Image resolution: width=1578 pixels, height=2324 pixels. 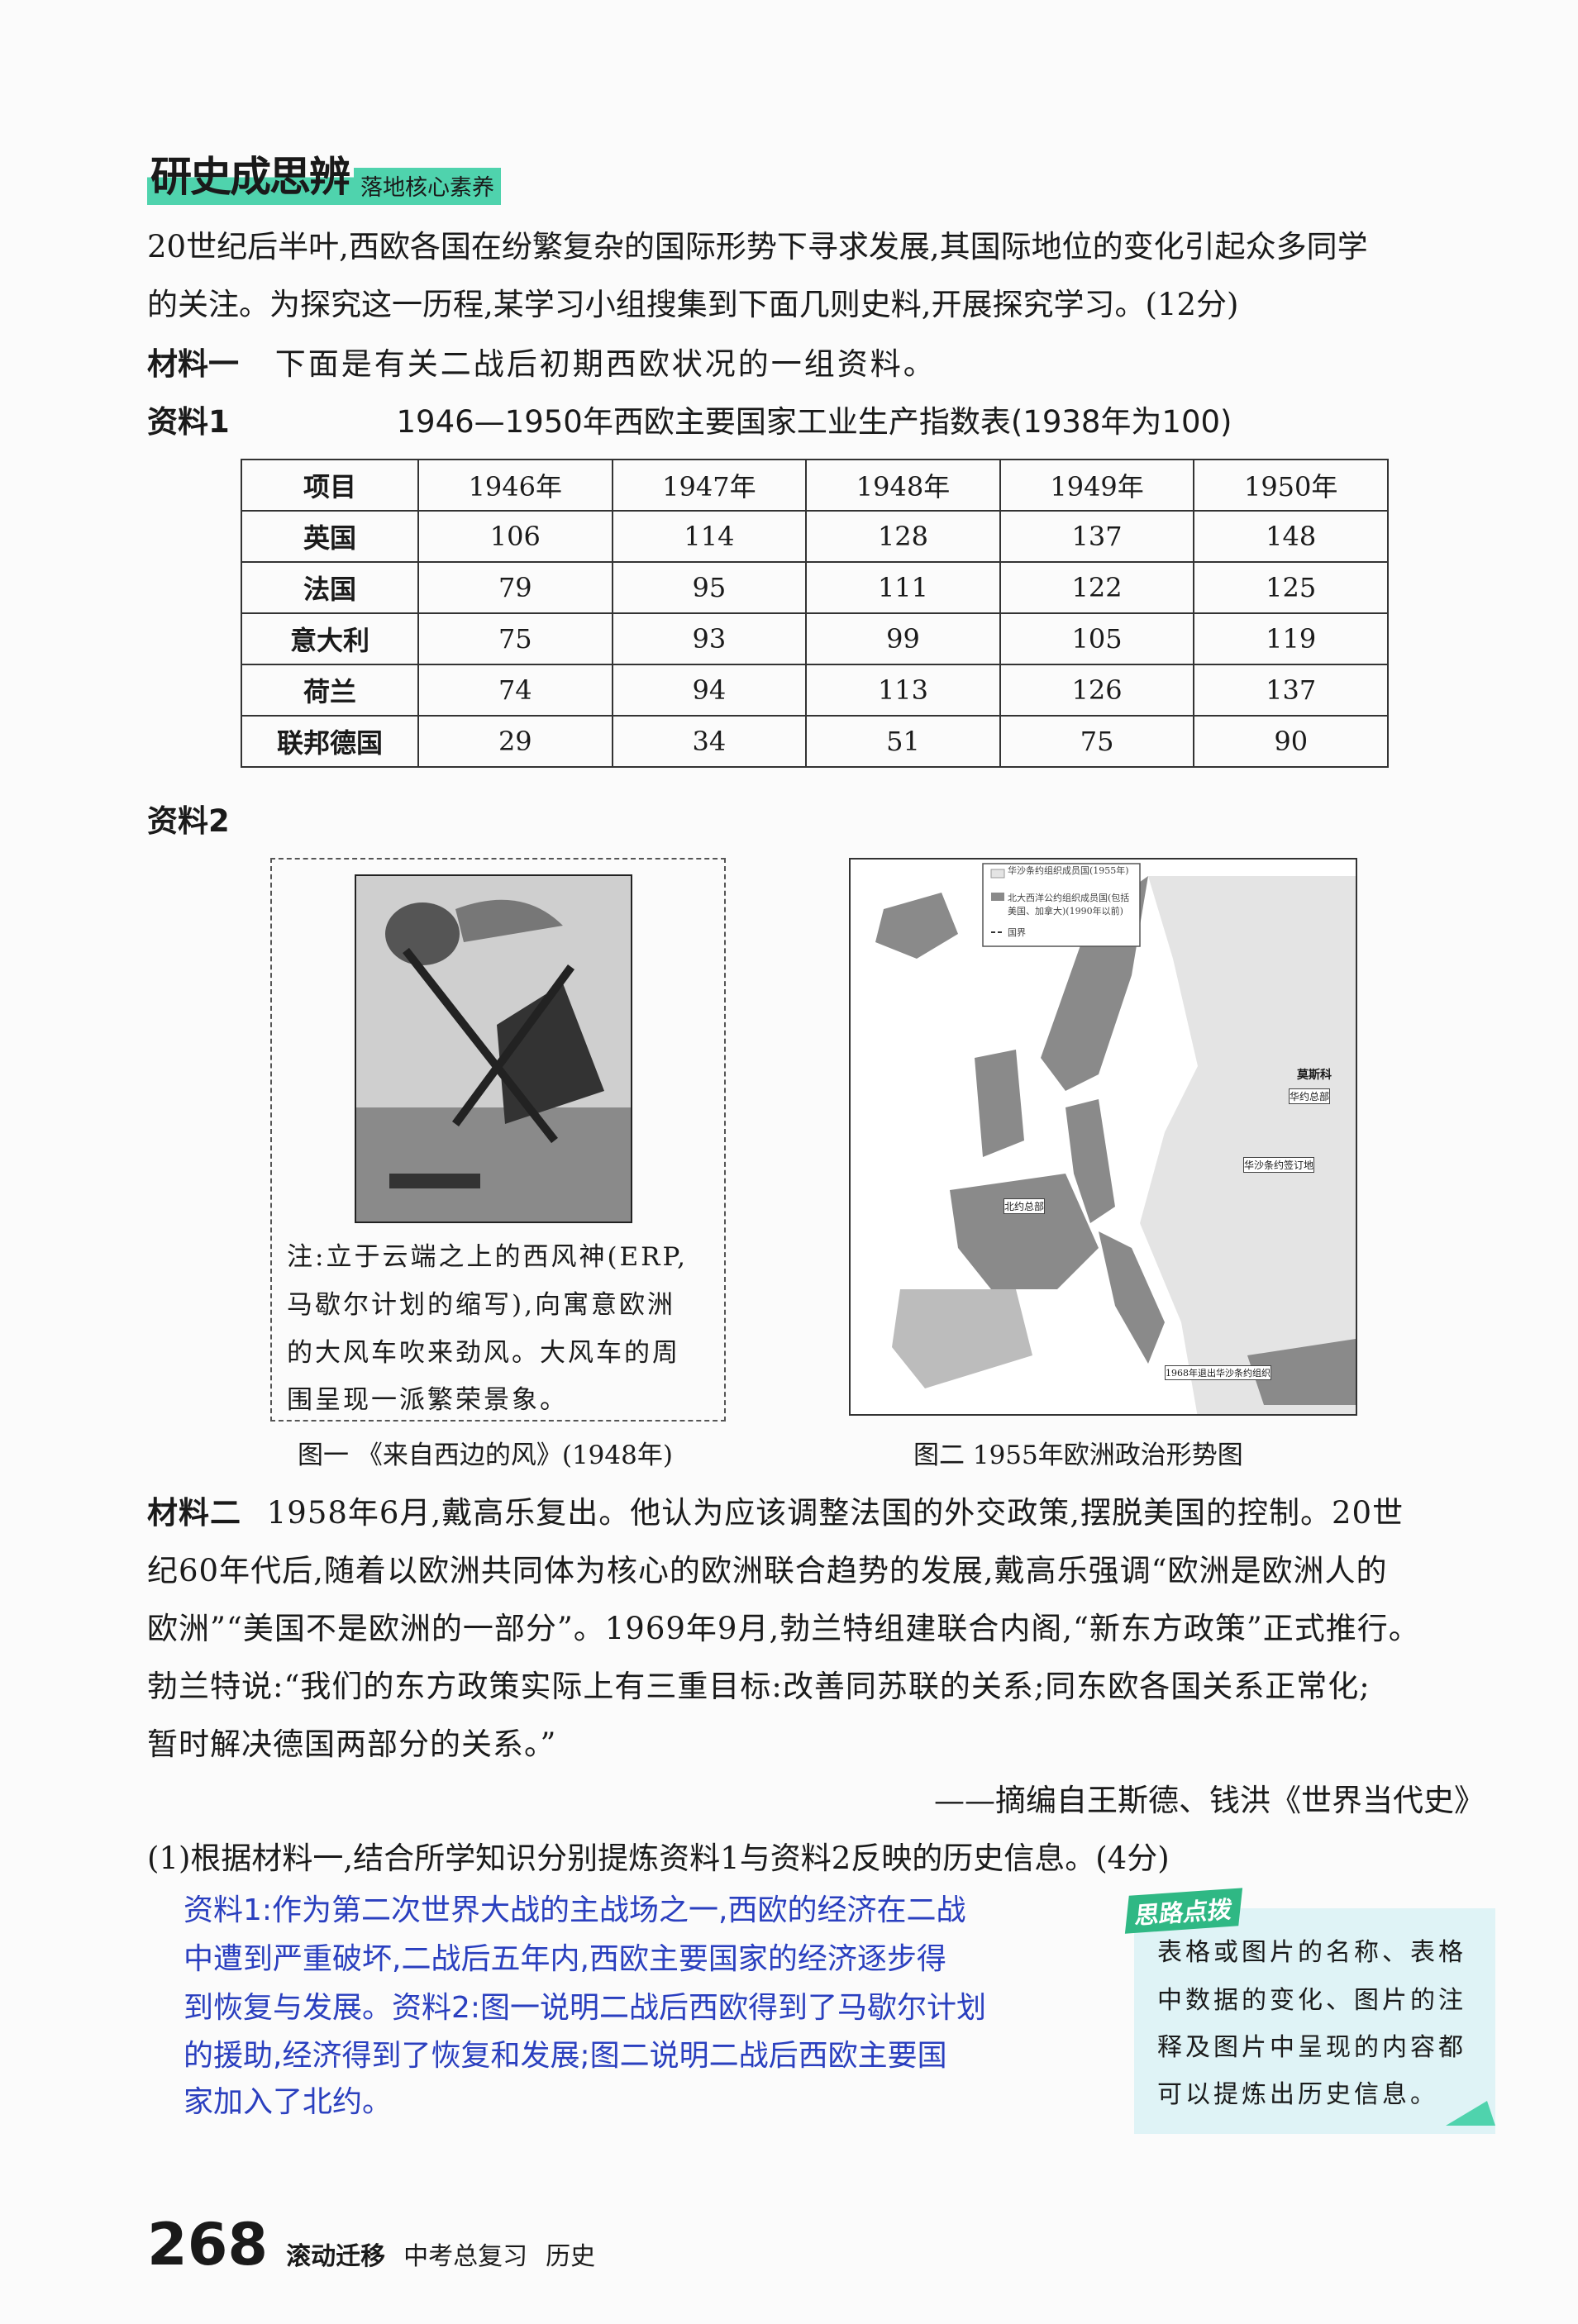 I want to click on table-row: 荷兰 74 94 113 126 137, so click(x=815, y=690).